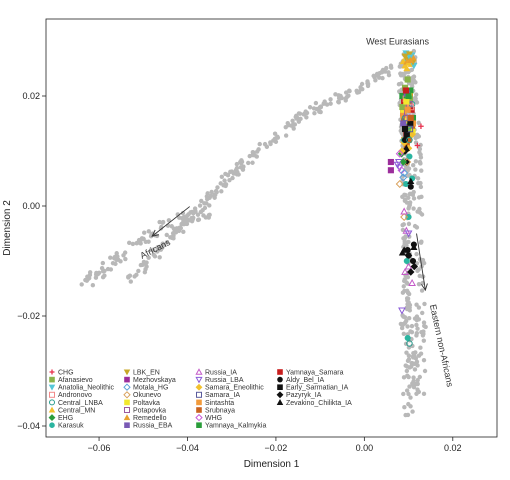  What do you see at coordinates (219, 403) in the screenshot?
I see `legend-label: Sintashta` at bounding box center [219, 403].